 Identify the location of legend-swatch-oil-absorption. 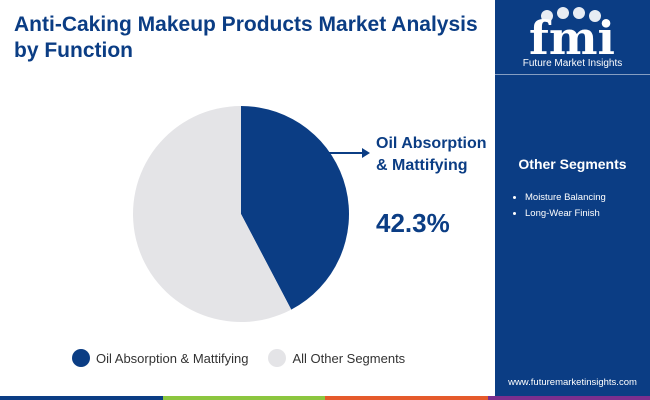
(81, 358).